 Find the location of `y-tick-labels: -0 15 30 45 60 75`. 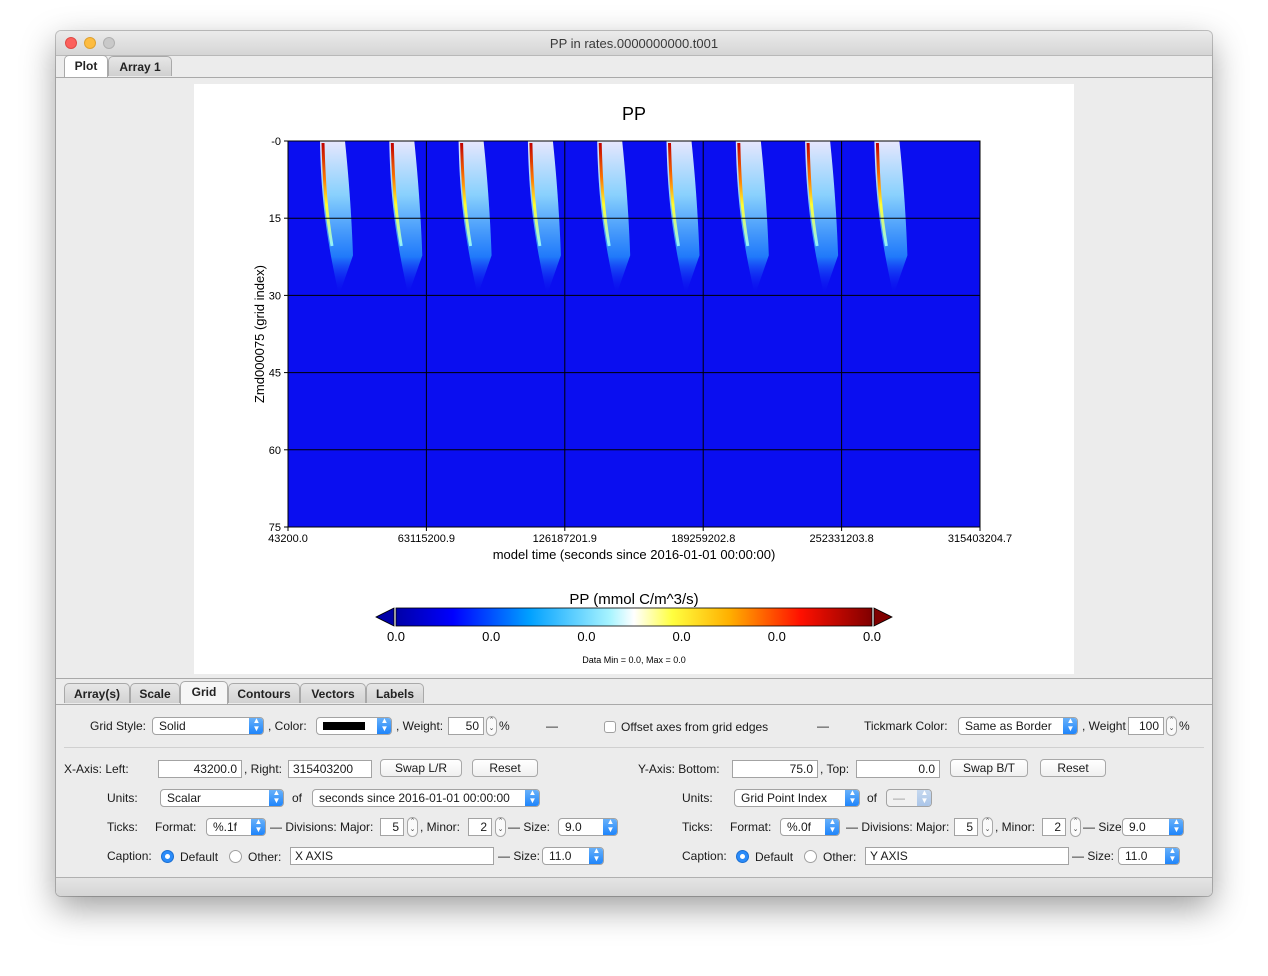

y-tick-labels: -0 15 30 45 60 75 is located at coordinates (278, 335).